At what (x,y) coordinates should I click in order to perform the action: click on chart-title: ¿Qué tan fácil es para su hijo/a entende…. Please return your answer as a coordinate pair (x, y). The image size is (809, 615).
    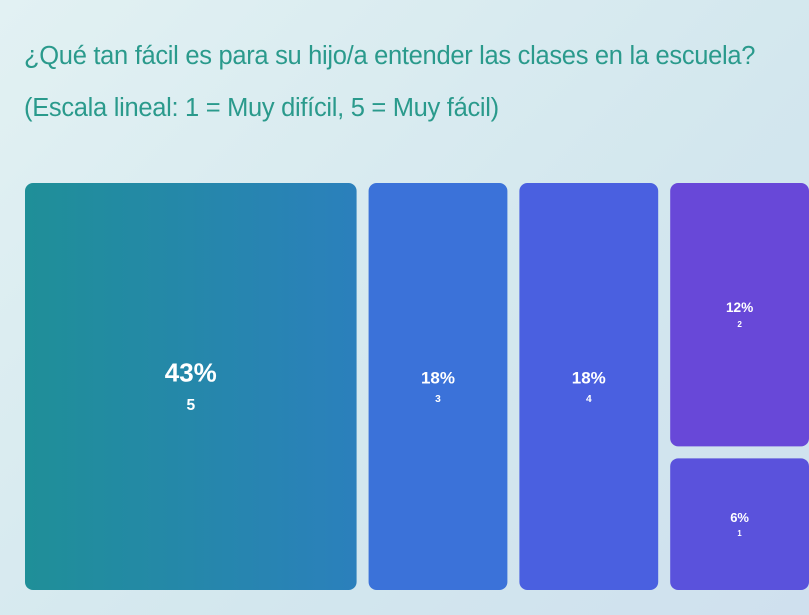
    Looking at the image, I should click on (390, 82).